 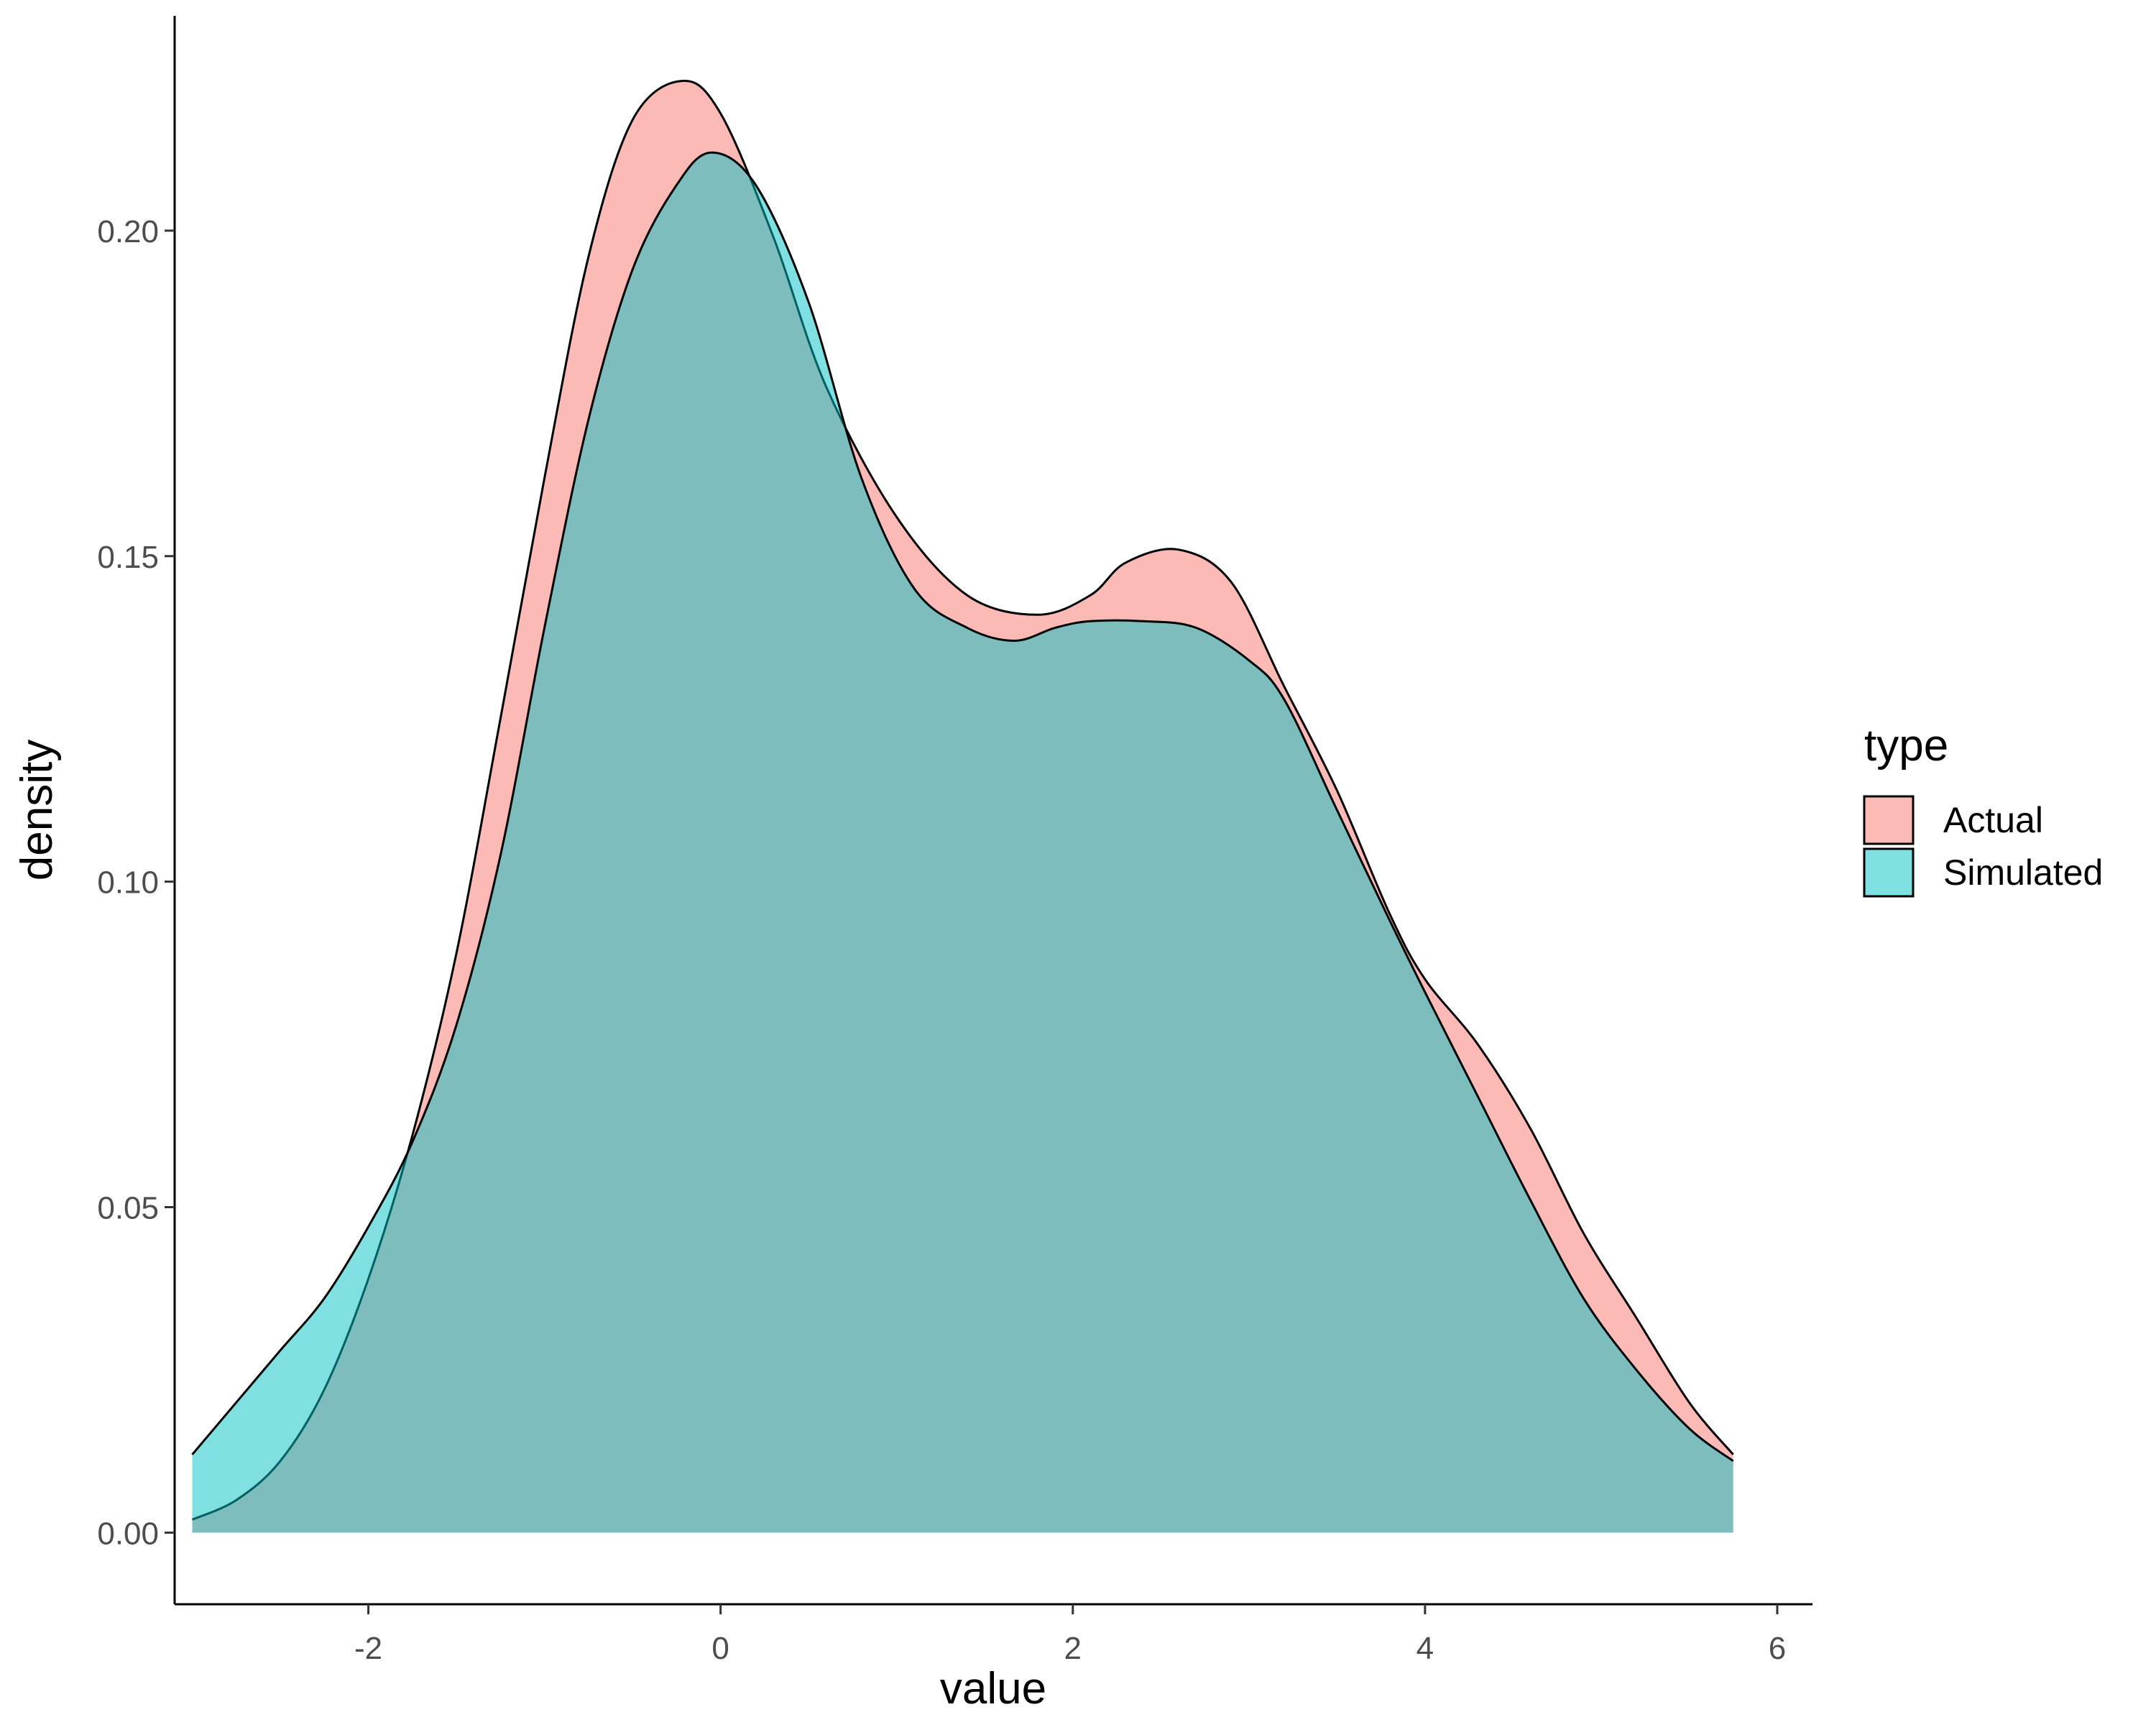 What do you see at coordinates (128, 1533) in the screenshot?
I see `y-tick-label: 0.00` at bounding box center [128, 1533].